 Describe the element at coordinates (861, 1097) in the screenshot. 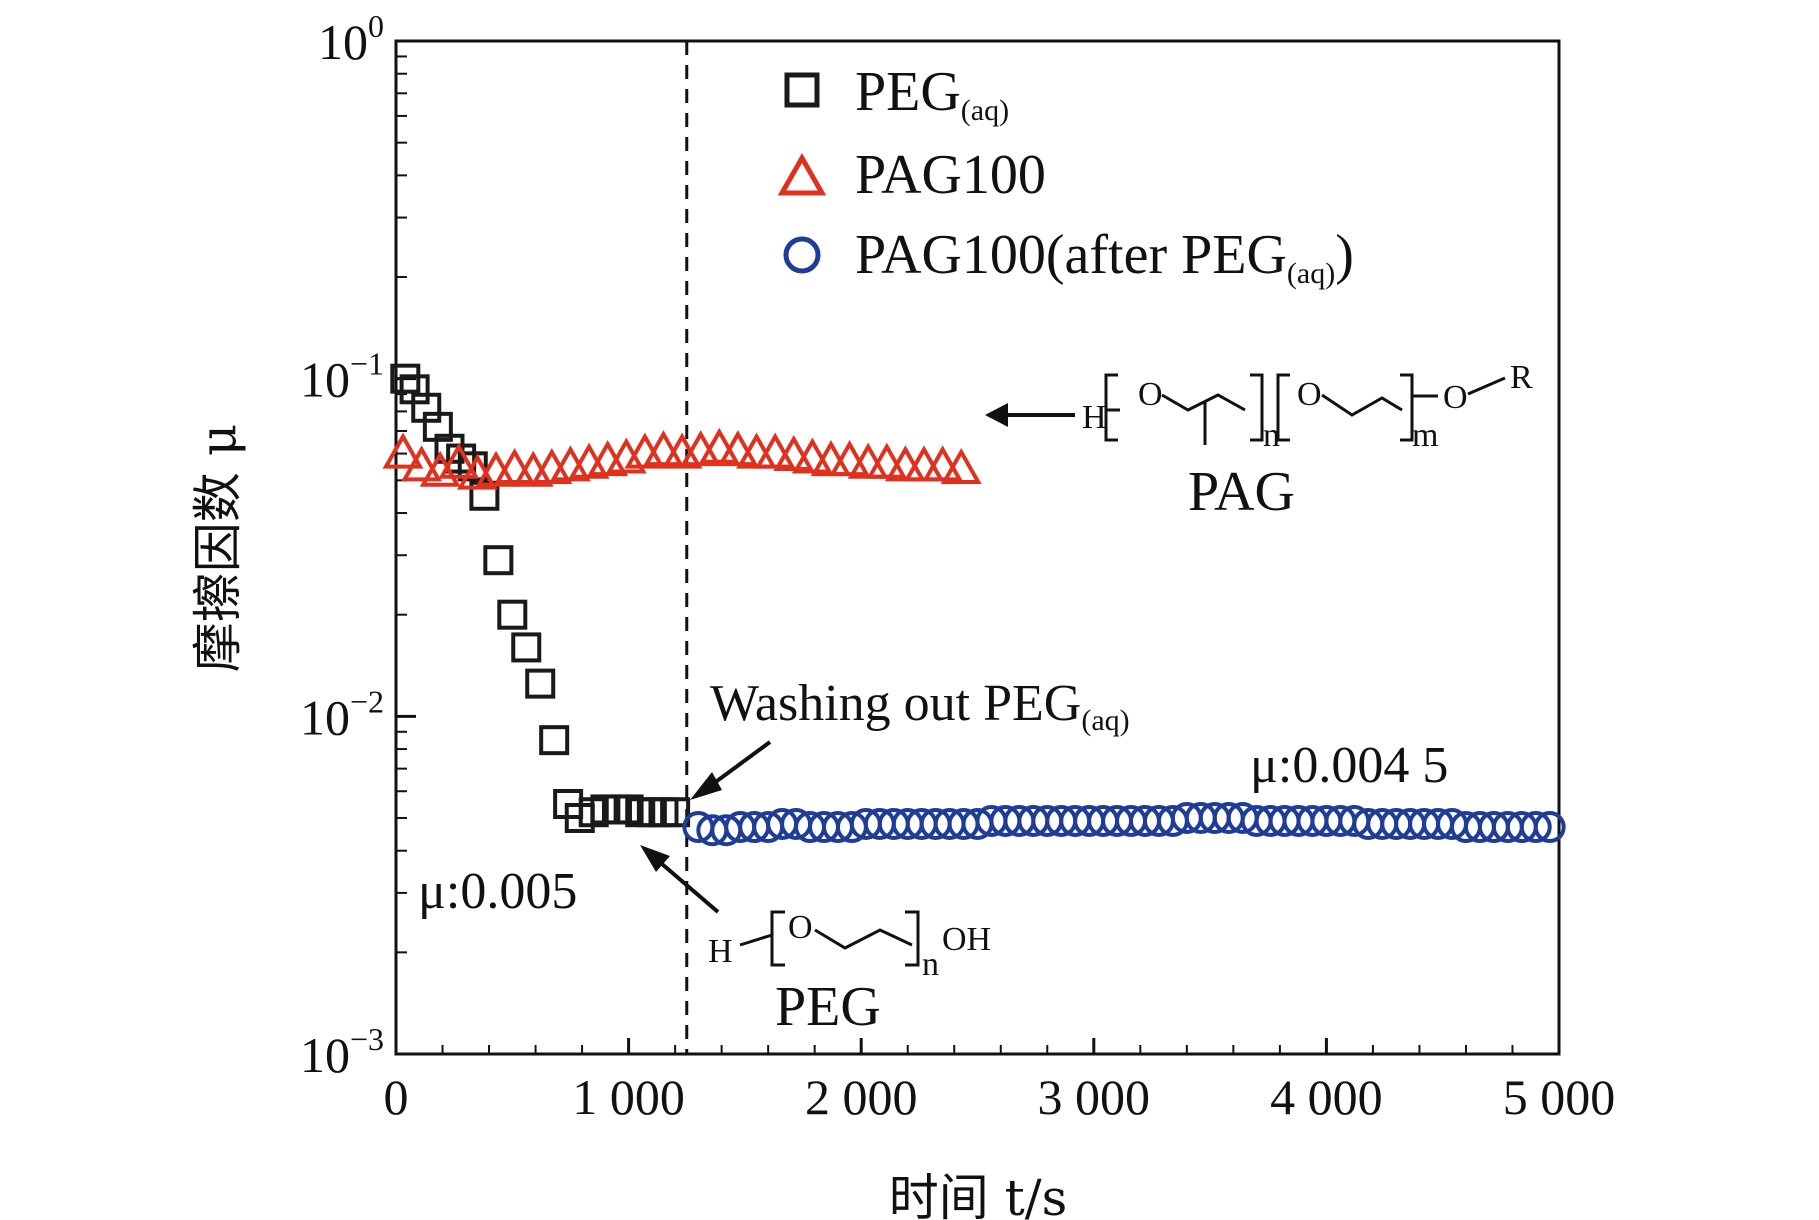

I see `x-tick-label: 2 000` at that location.